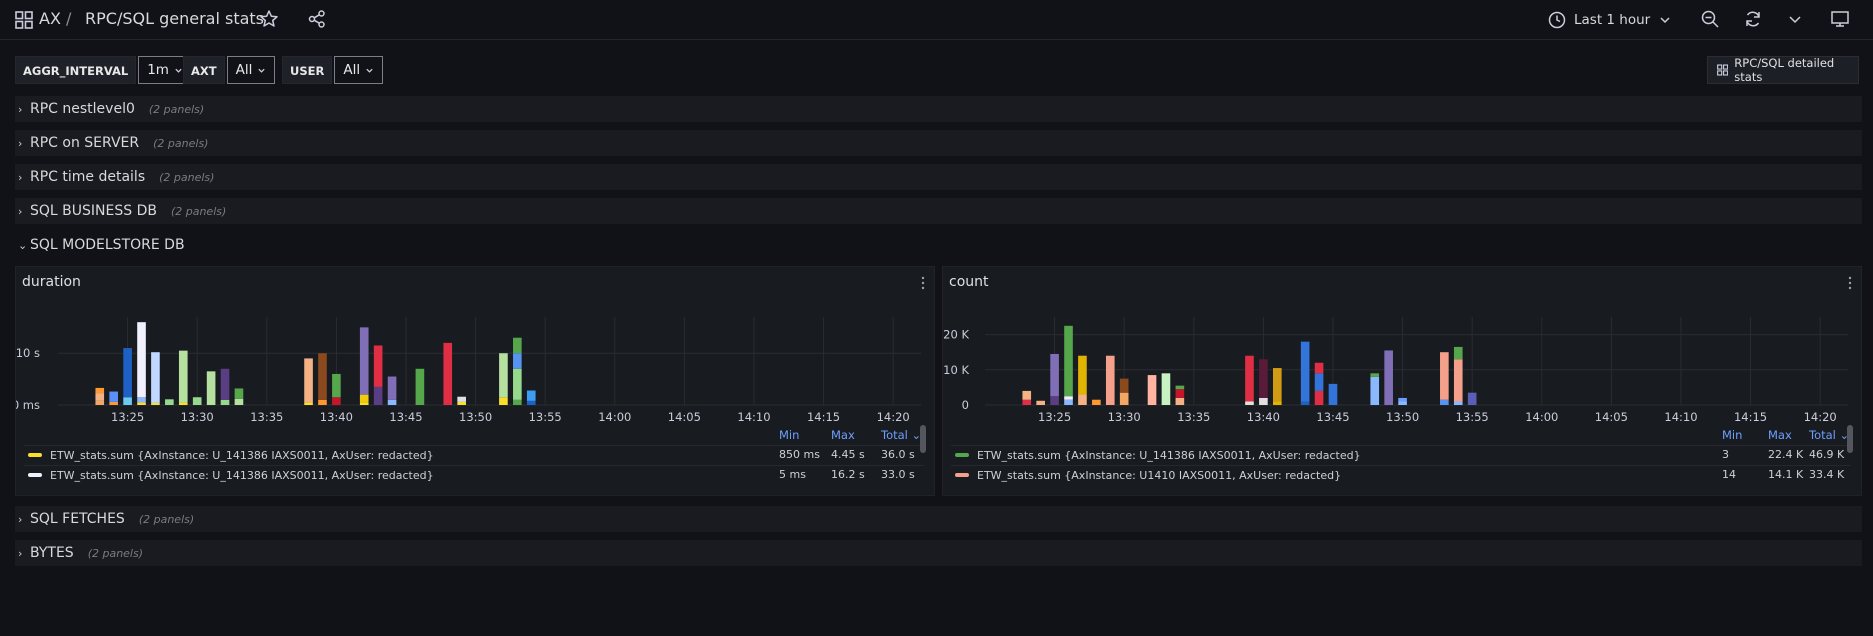 The width and height of the screenshot is (1873, 636). Describe the element at coordinates (204, 70) in the screenshot. I see `variable-label: AXT` at that location.